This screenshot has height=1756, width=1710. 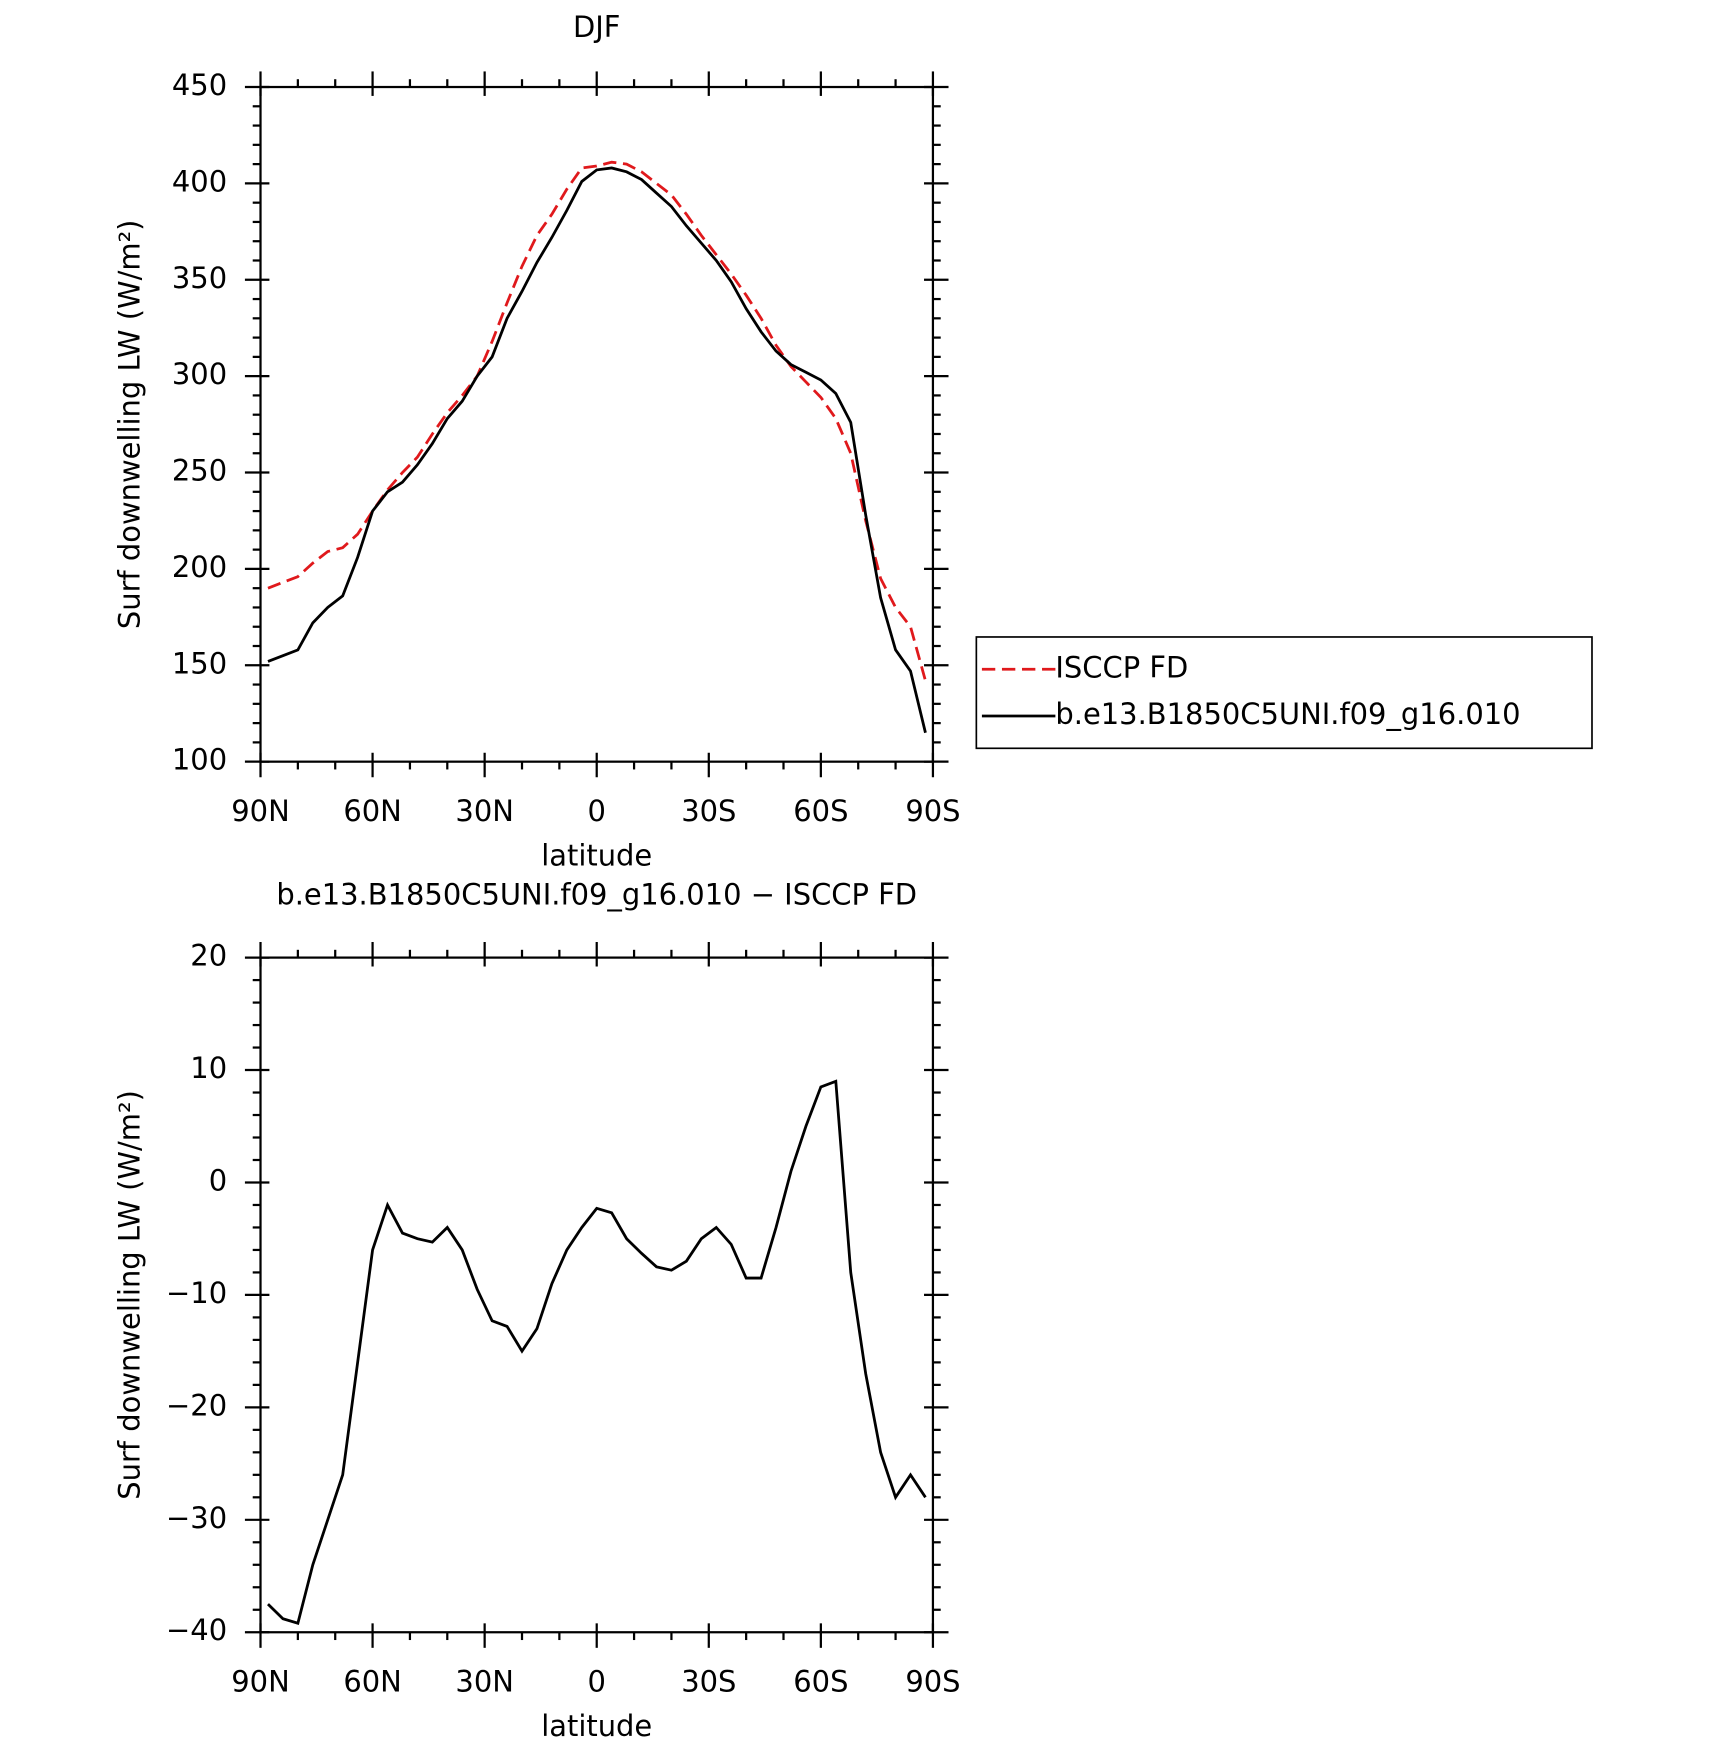 What do you see at coordinates (199, 278) in the screenshot?
I see `y-tick-label: 350` at bounding box center [199, 278].